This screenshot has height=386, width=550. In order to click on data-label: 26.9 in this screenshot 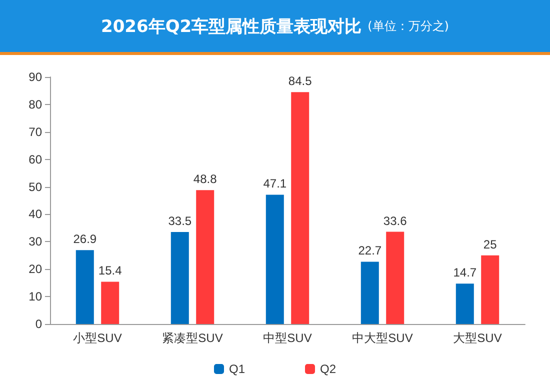, I will do `click(85, 239)`.